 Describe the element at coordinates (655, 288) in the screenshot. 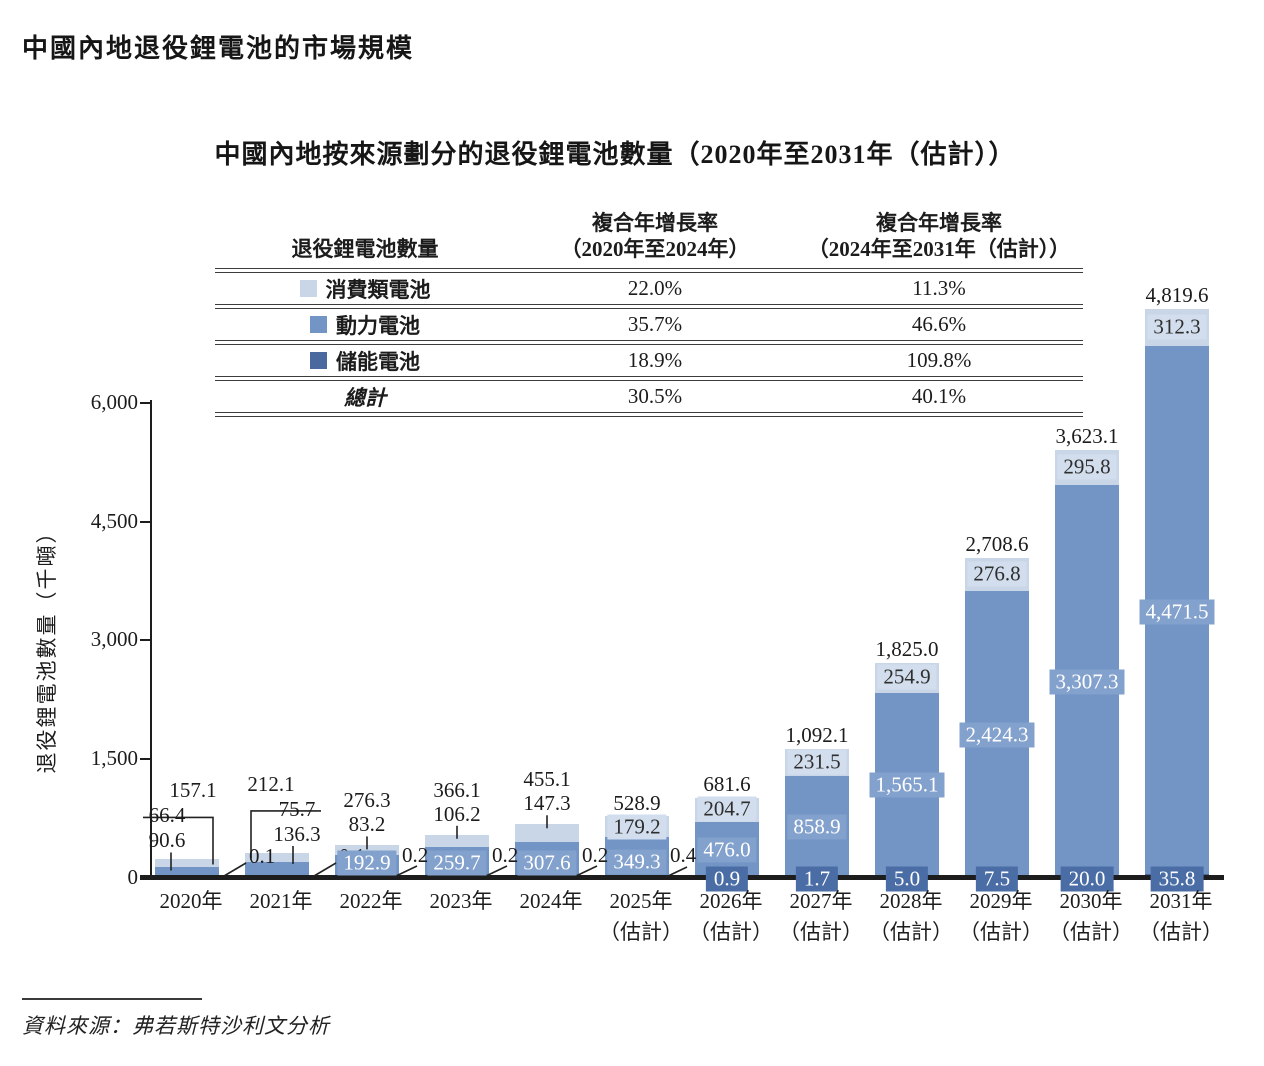

I see `consumer-cagr-2020-2024: 22.0%` at that location.